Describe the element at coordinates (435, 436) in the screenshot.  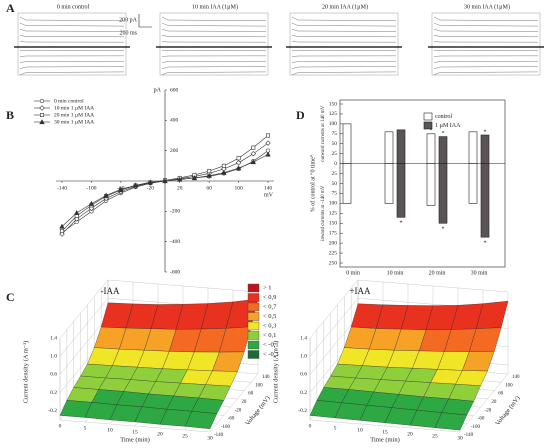
I see `x-tick-label: 25` at that location.